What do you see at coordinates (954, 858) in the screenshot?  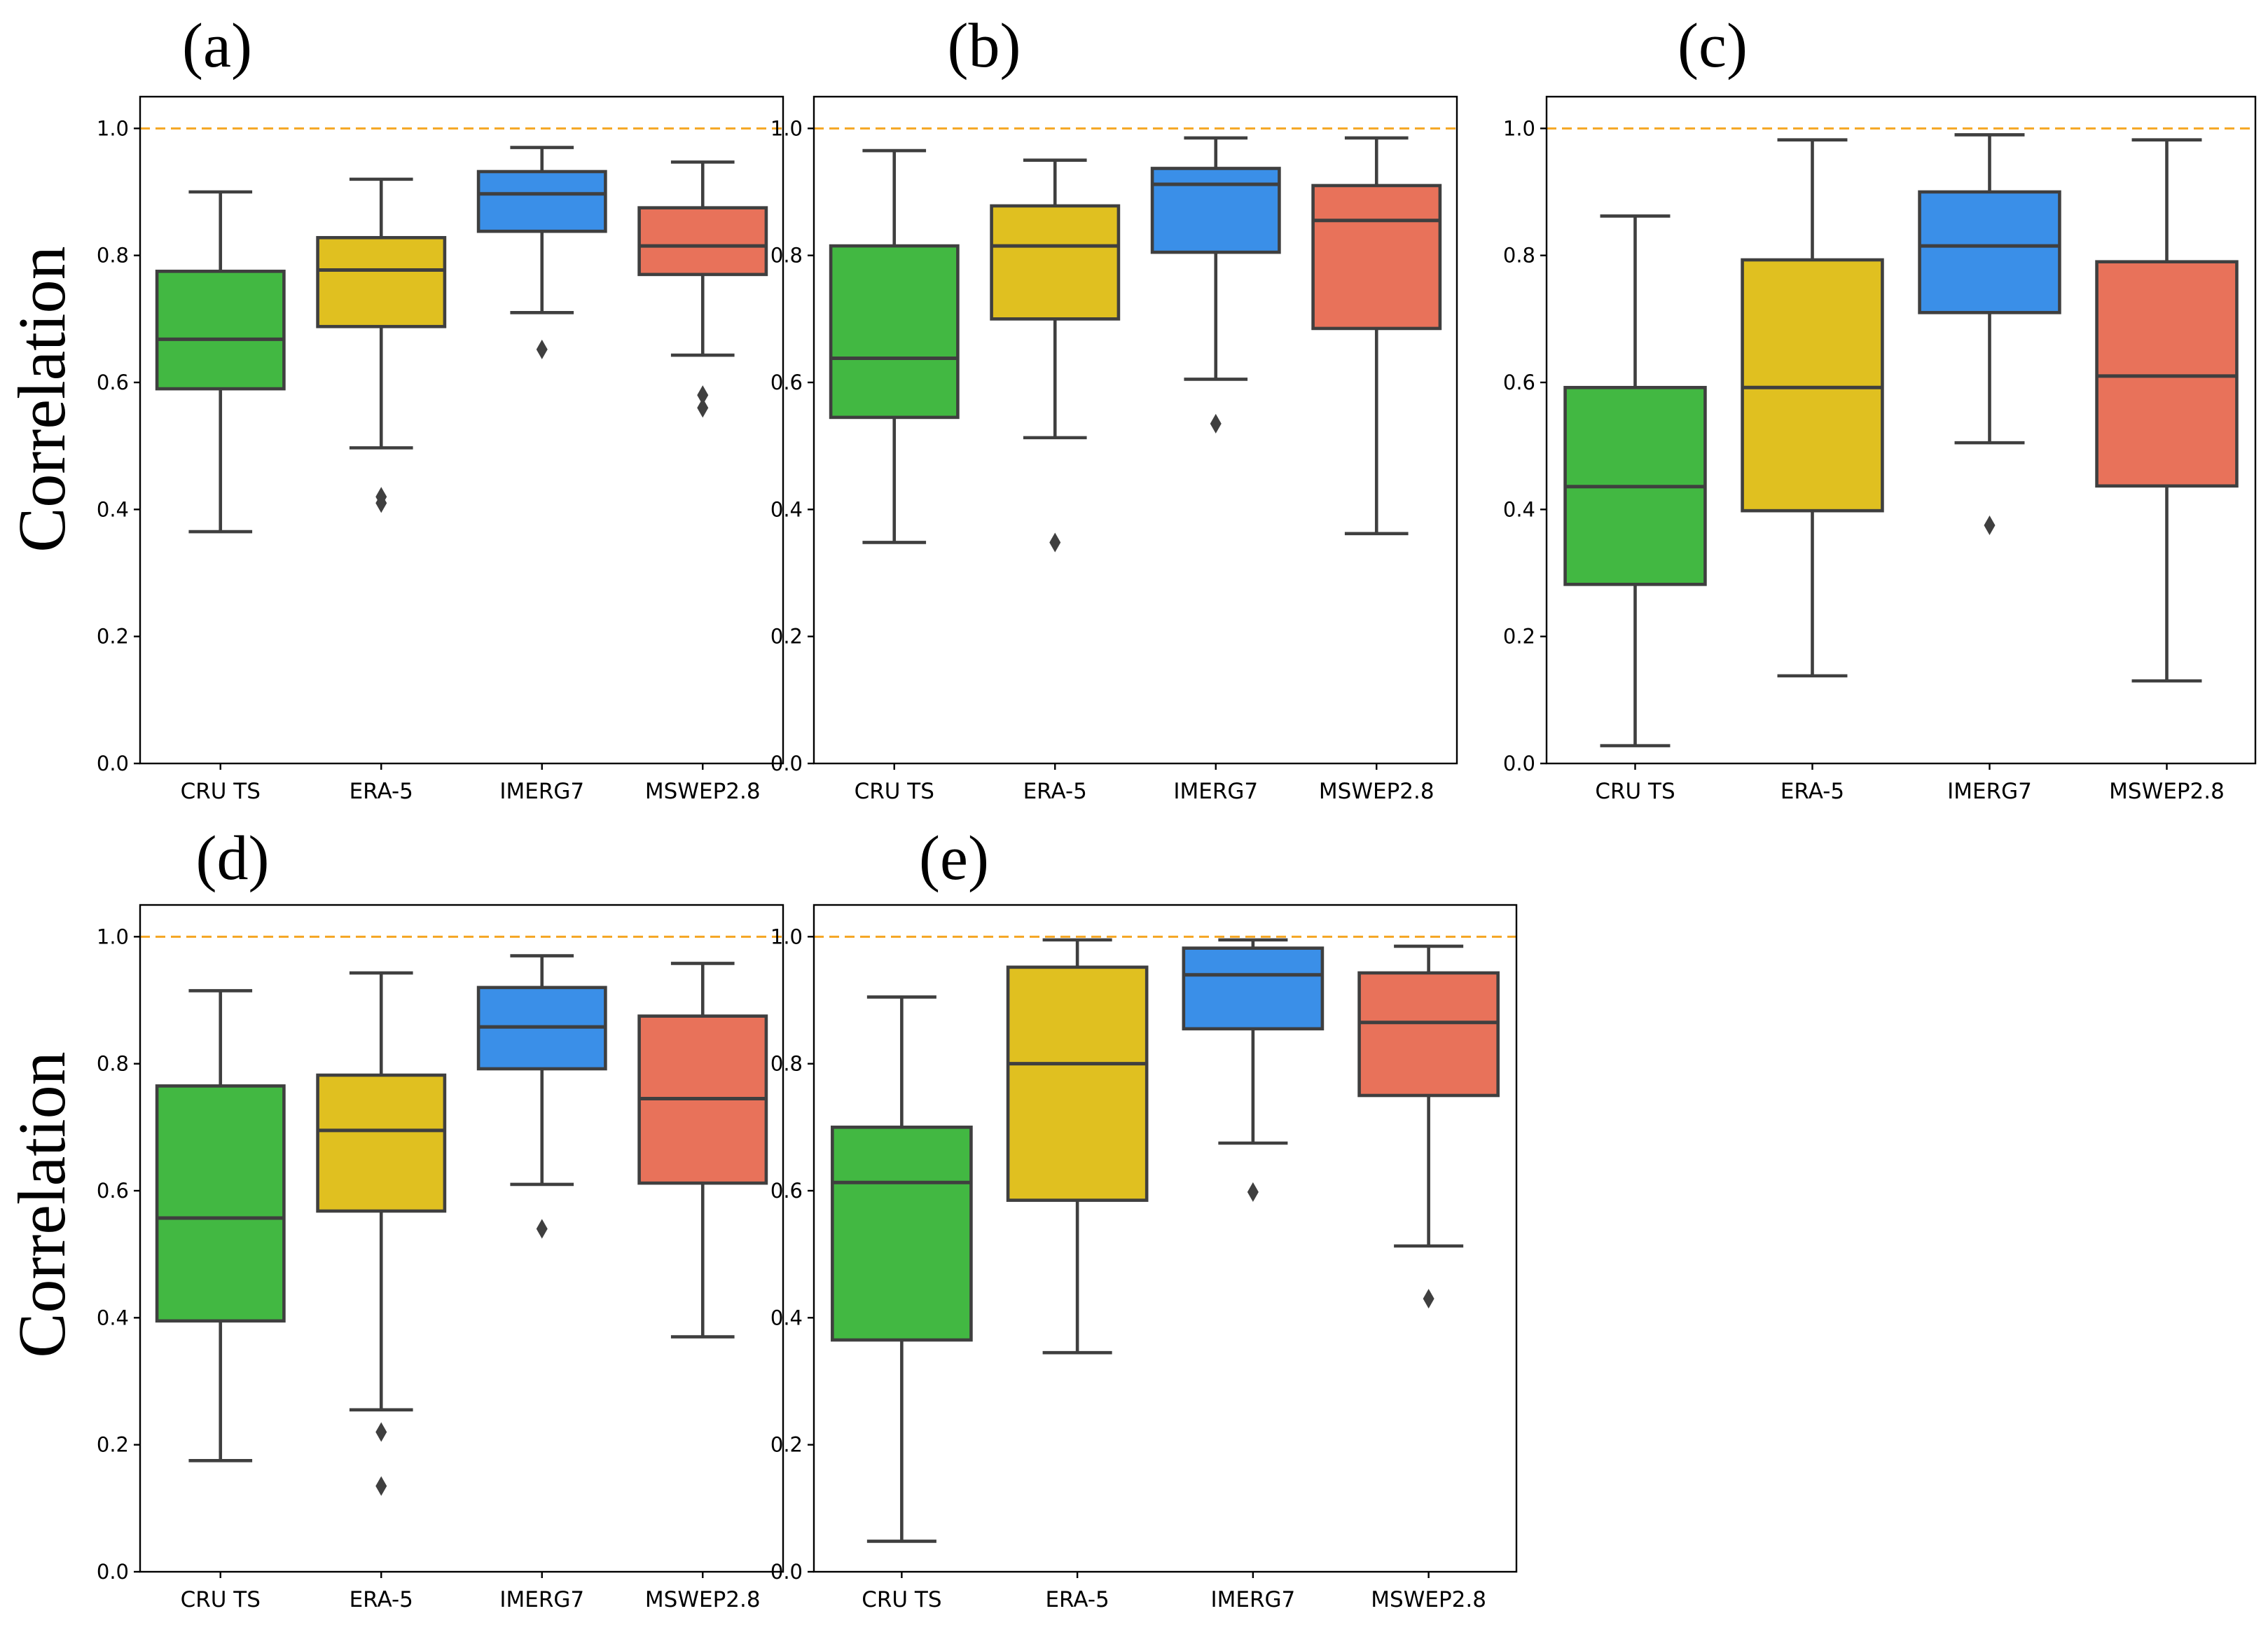 I see `panel-title: (e)` at bounding box center [954, 858].